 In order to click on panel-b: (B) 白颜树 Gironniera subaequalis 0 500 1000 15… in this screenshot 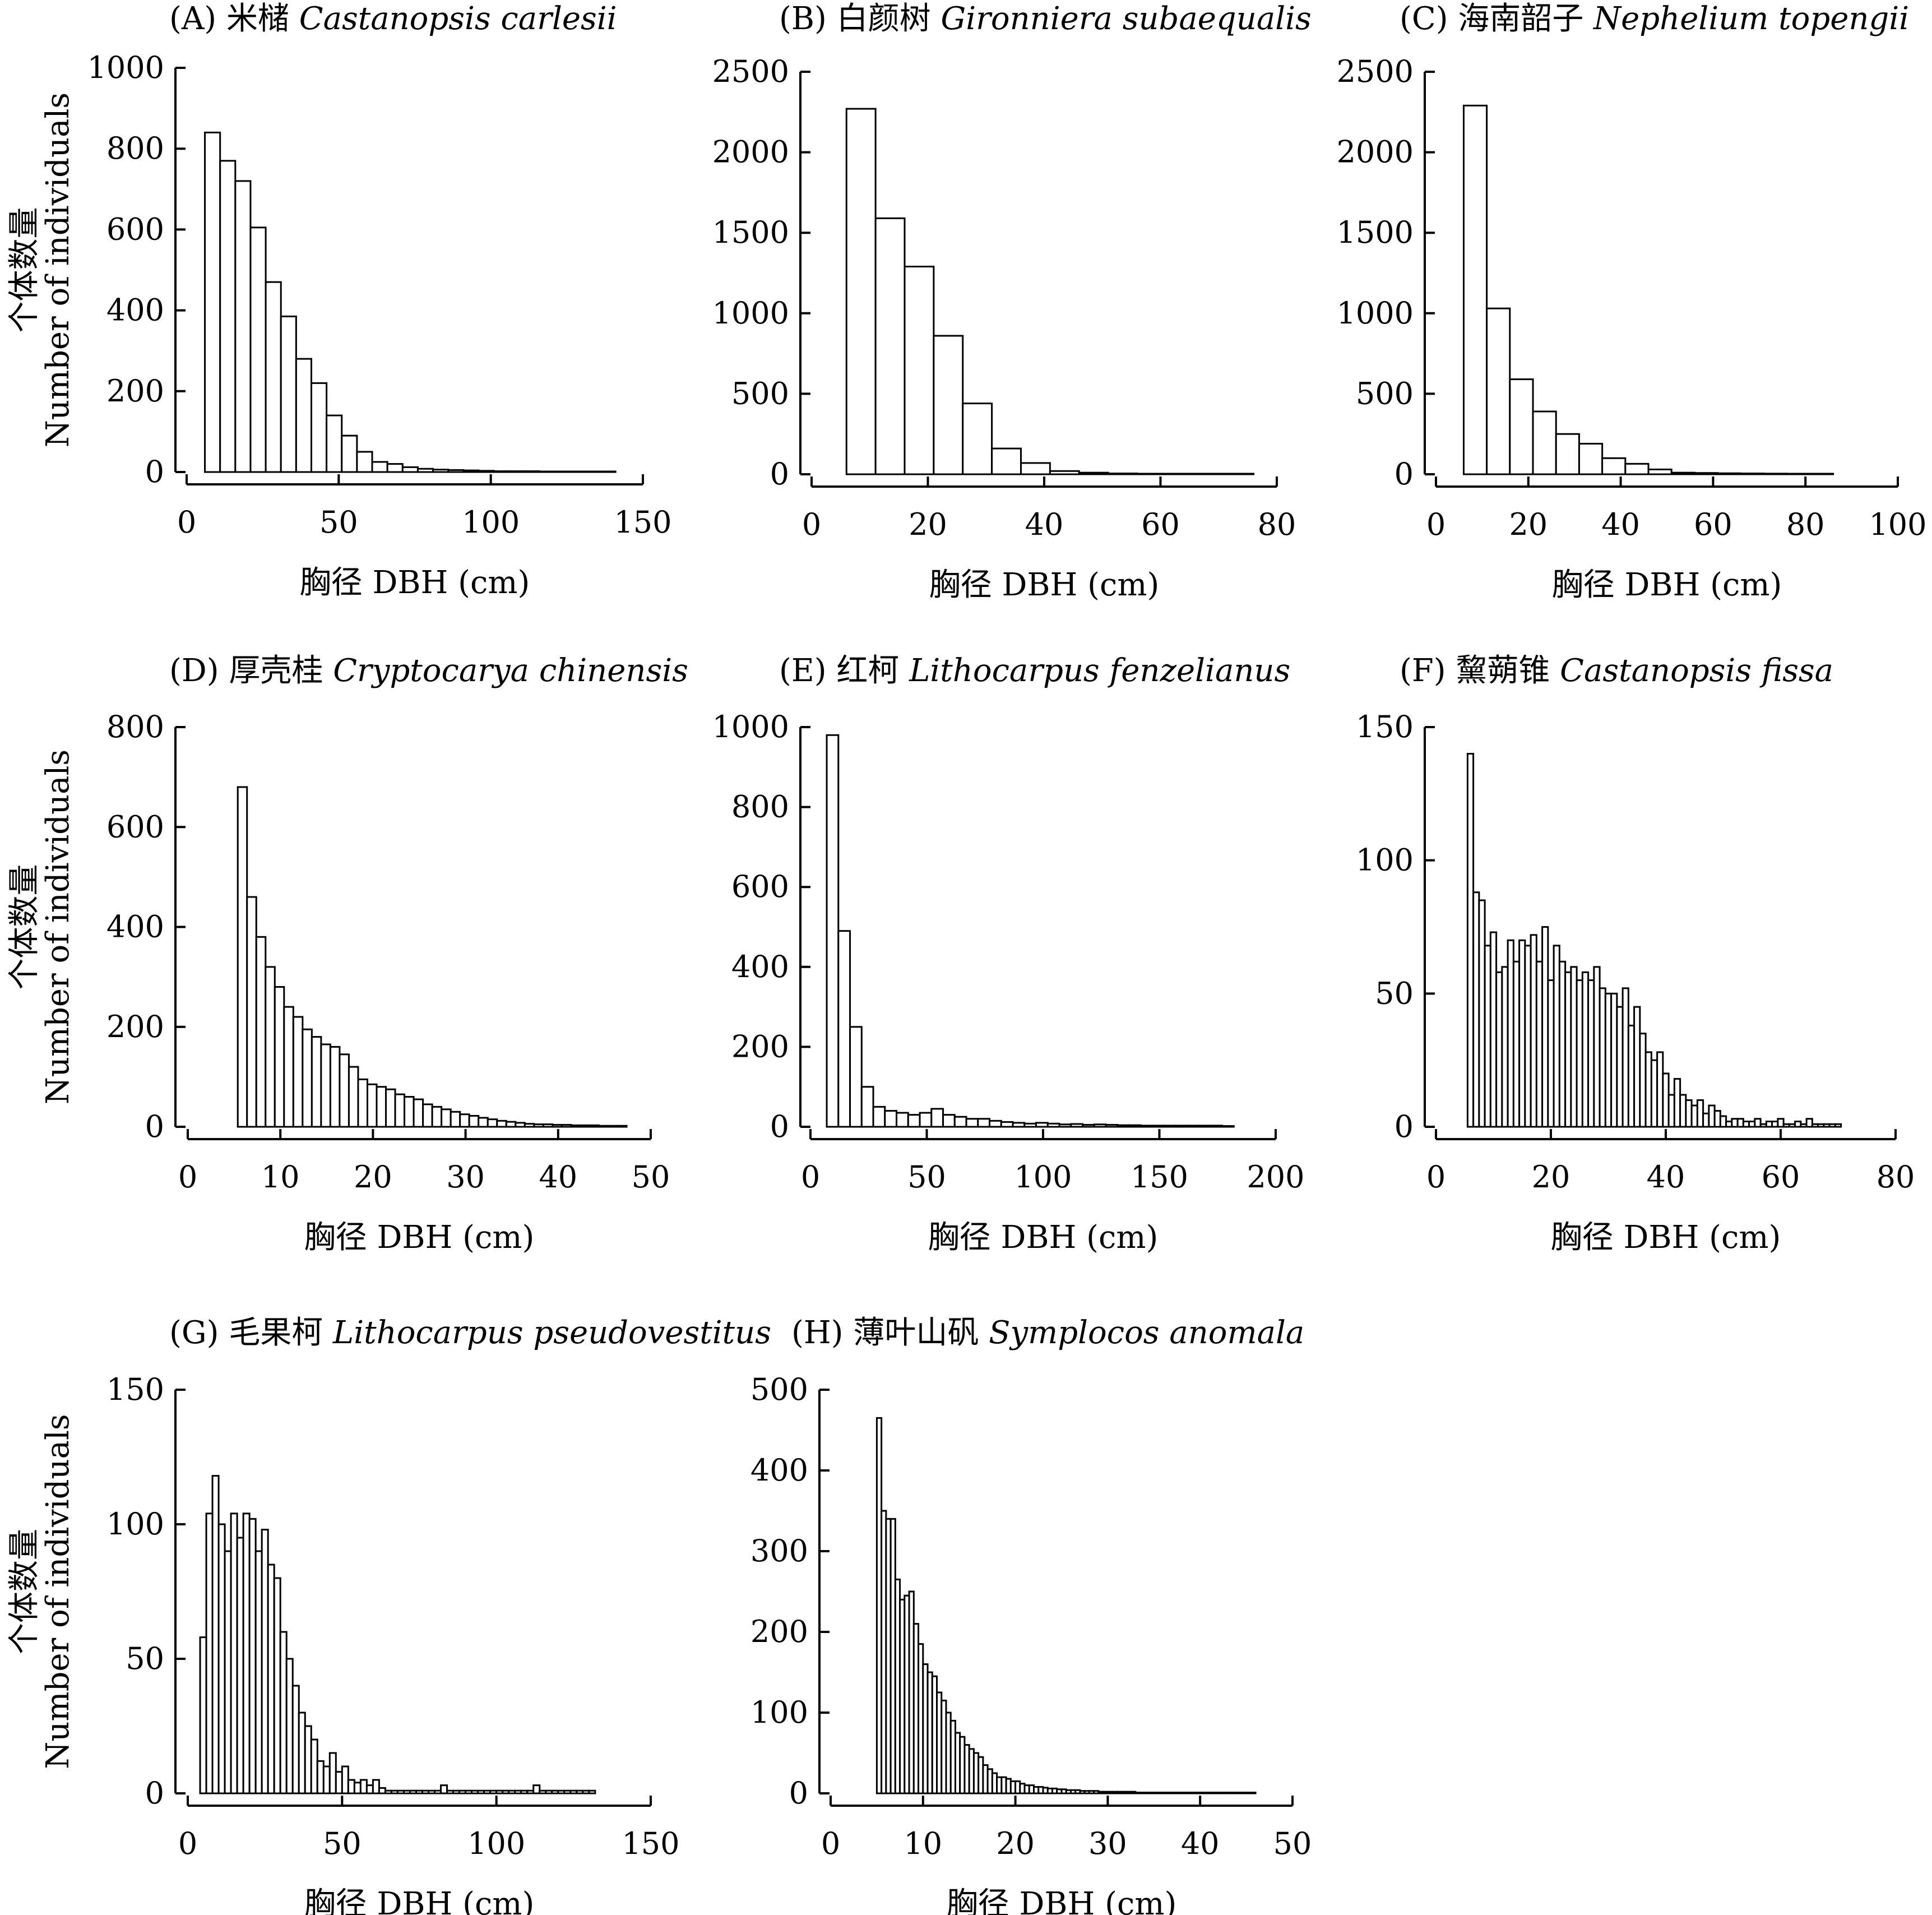, I will do `click(1012, 302)`.